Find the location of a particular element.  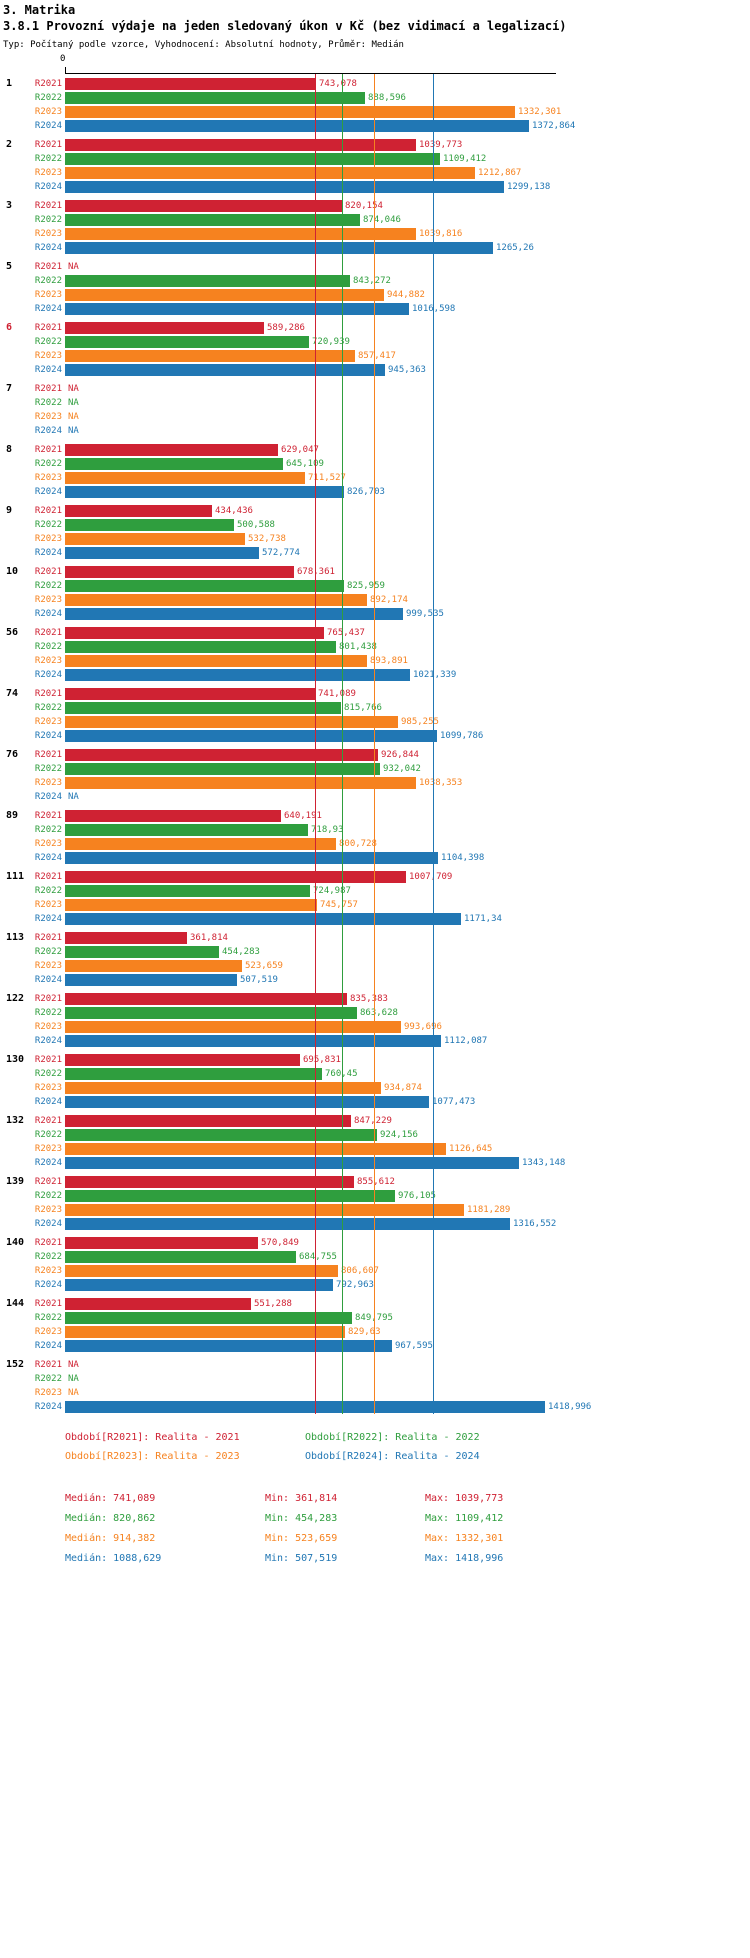

value-label: 434,436 is located at coordinates (234, 511).